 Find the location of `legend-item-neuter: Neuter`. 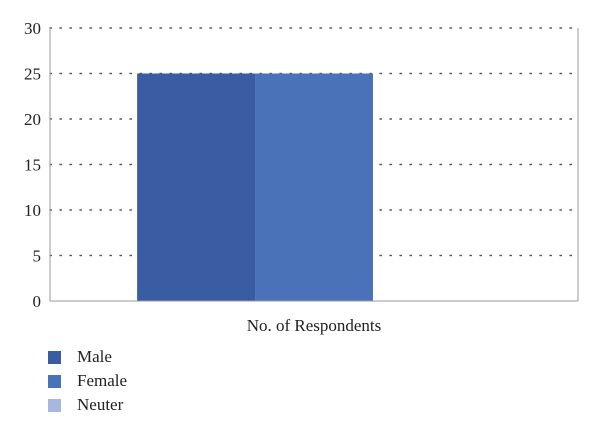

legend-item-neuter: Neuter is located at coordinates (87, 405).